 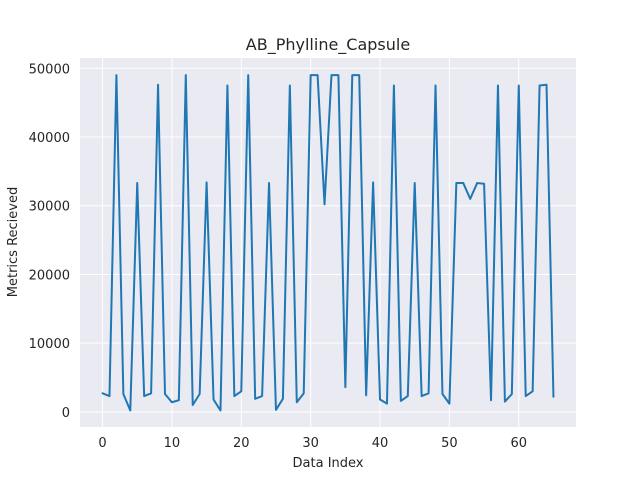 I want to click on x-axis-ticks: 0 10 20 30 40 50 60, so click(x=312, y=443).